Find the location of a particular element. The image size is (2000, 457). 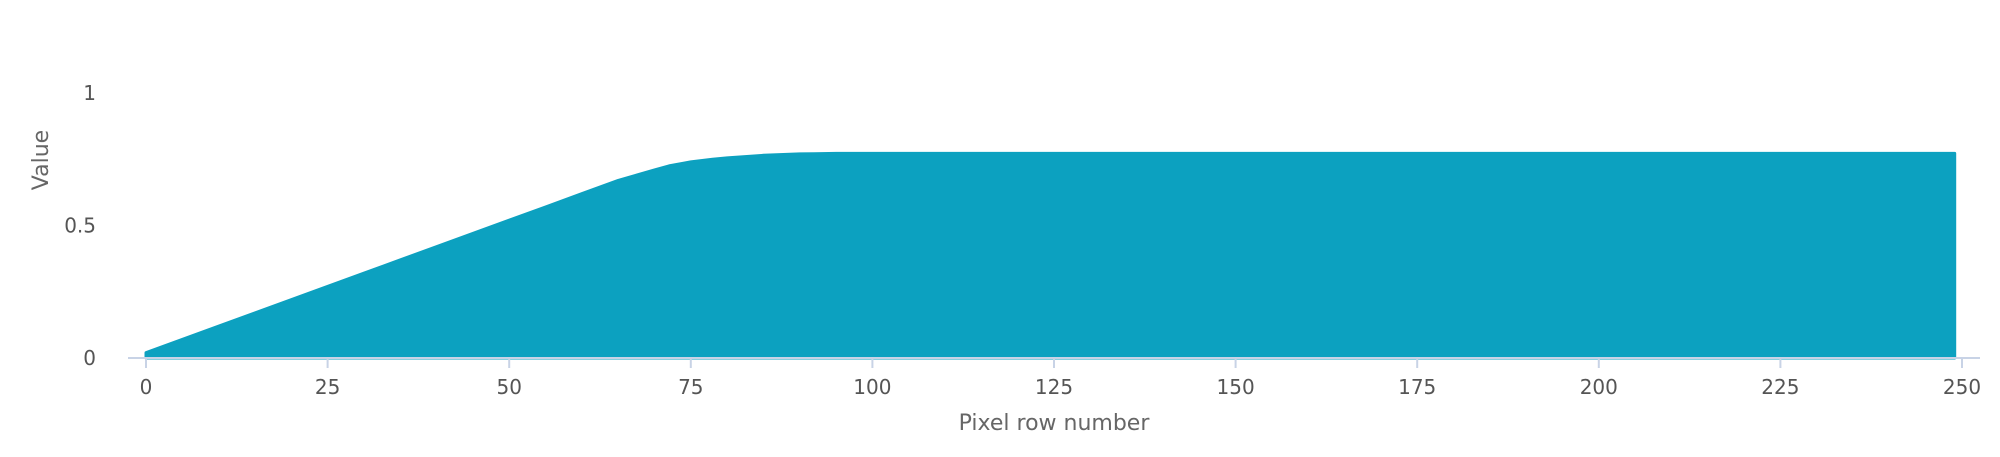

x-tick-label: 250 is located at coordinates (1962, 387).